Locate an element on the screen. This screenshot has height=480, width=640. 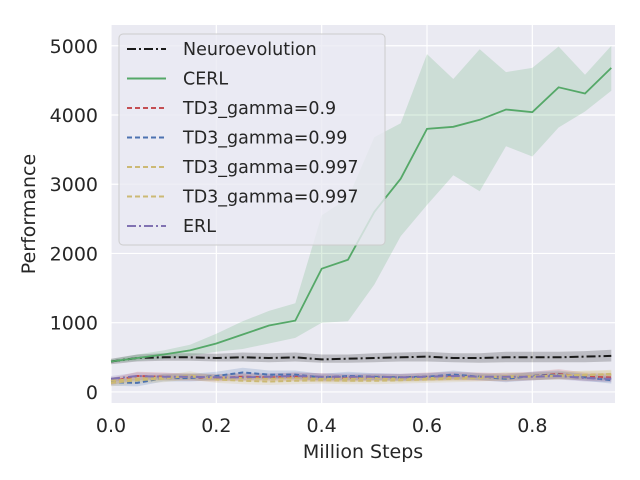
x-tick-label: 0.0 is located at coordinates (111, 426).